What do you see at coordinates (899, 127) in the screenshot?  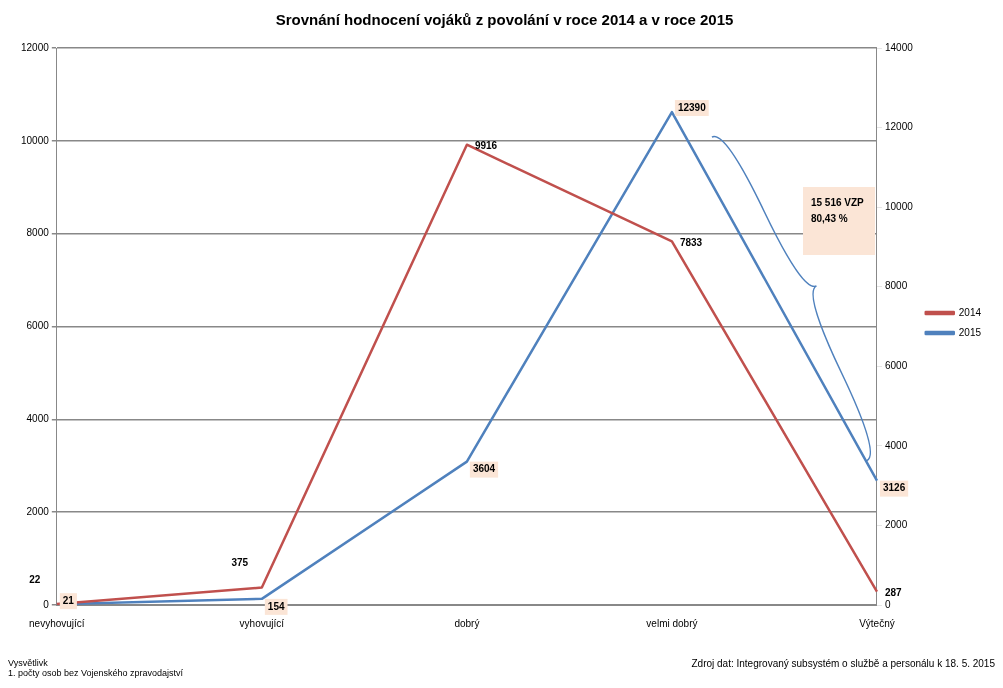 I see `y2-tick-label: 12000` at bounding box center [899, 127].